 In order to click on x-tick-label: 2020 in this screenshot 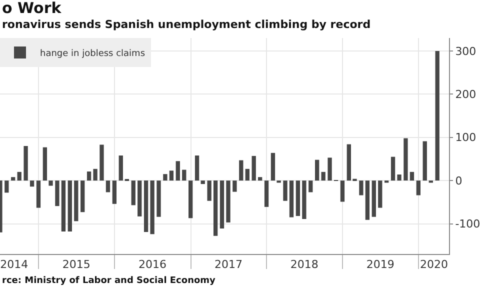, I will do `click(434, 265)`.